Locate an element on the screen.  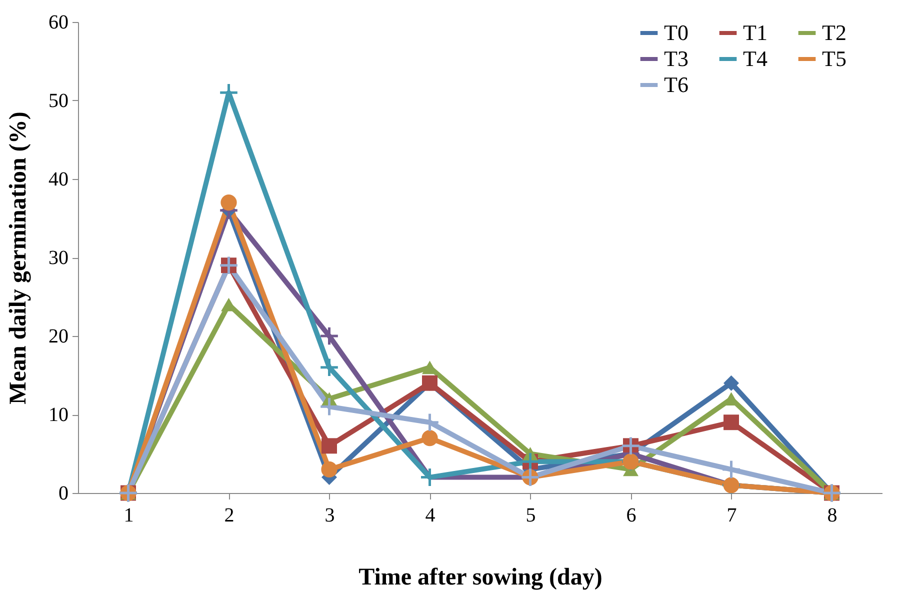
x-axis-title: Time after sowing (day) is located at coordinates (480, 577).